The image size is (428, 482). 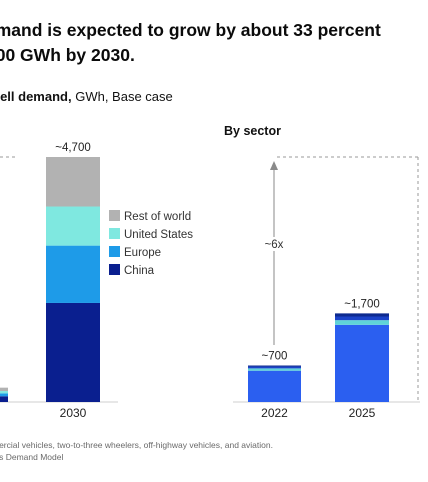 I want to click on chart-subtitle: y cell demand, GWh, Base case, so click(x=86, y=96).